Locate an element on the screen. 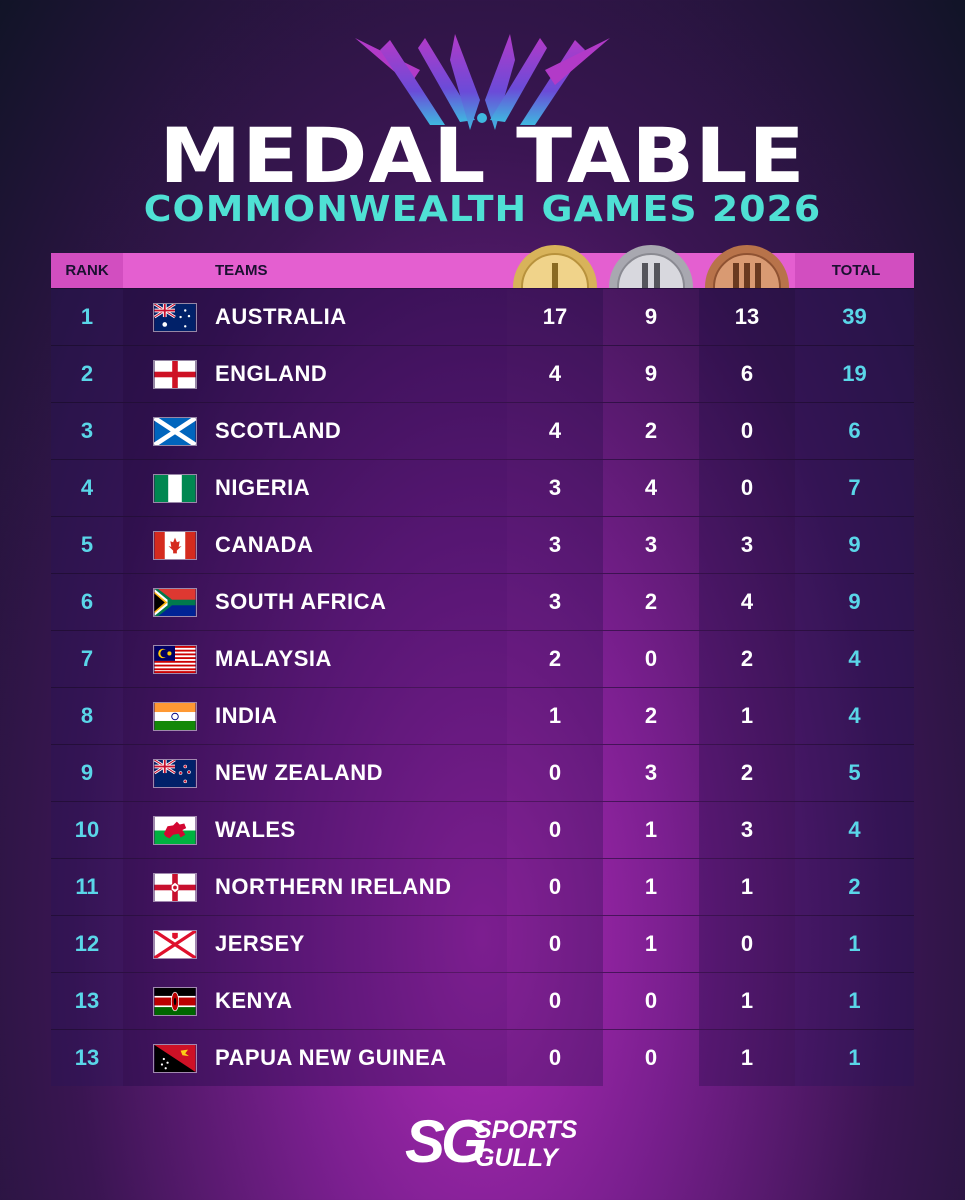 The width and height of the screenshot is (965, 1200). games-logo is located at coordinates (482, 82).